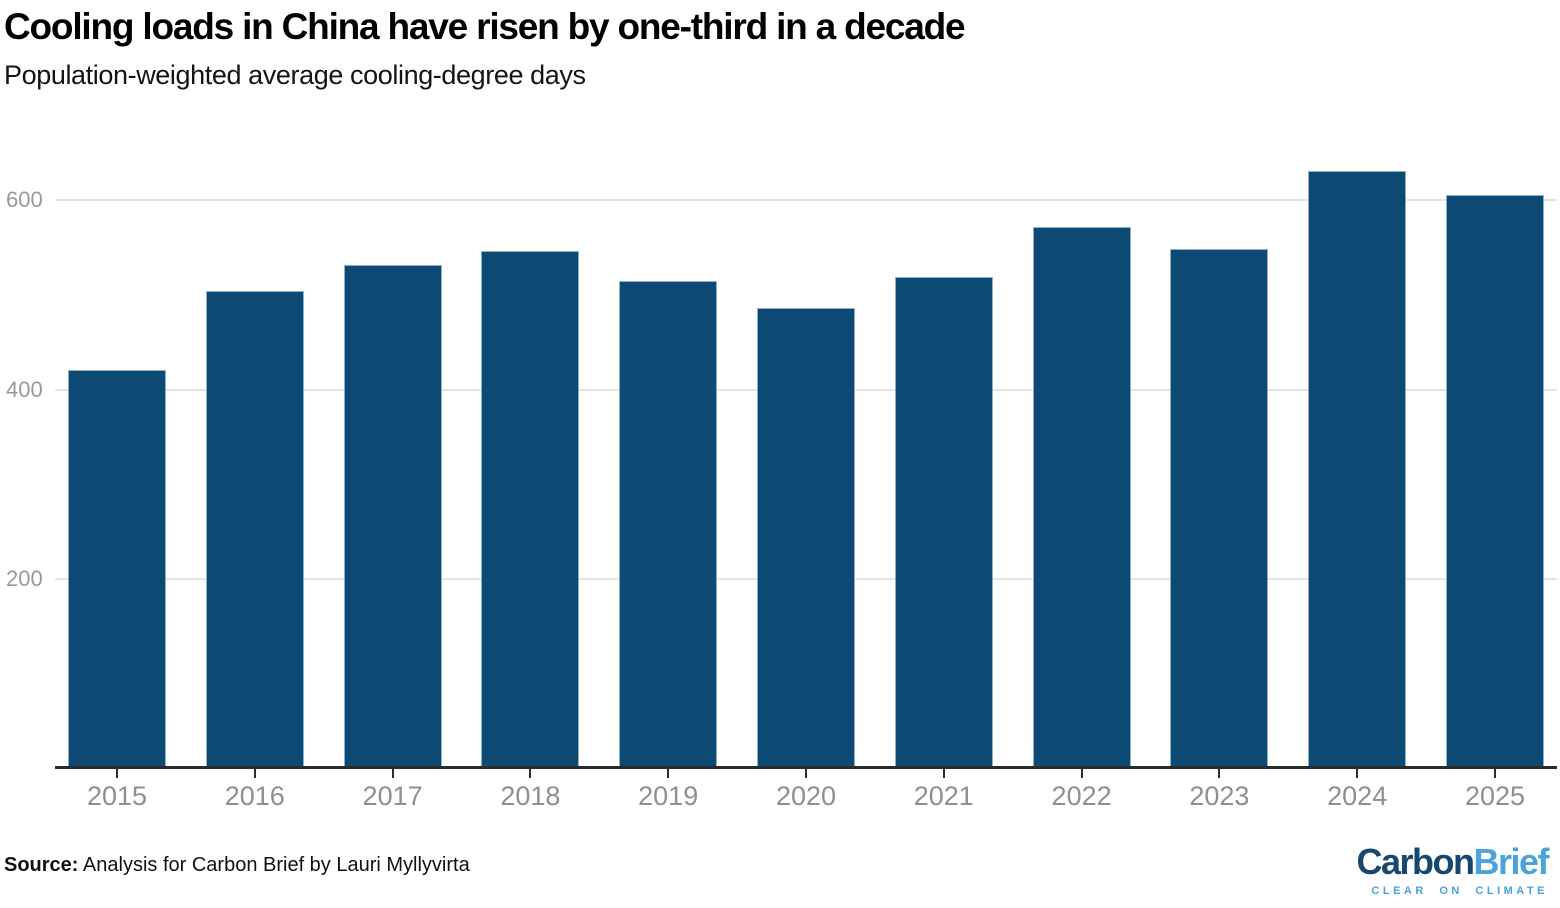 This screenshot has height=908, width=1560. What do you see at coordinates (117, 567) in the screenshot?
I see `bar-2015` at bounding box center [117, 567].